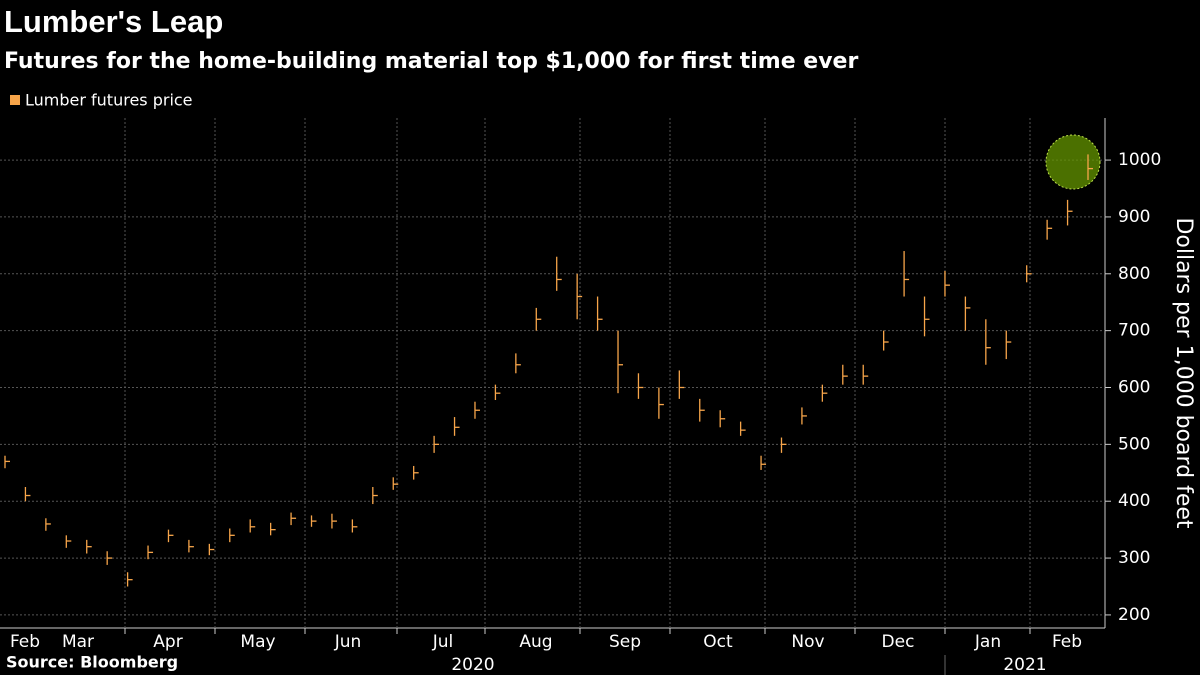 This screenshot has height=675, width=1200. I want to click on y-axis-label: Dollars per 1,000 board feet, so click(1183, 372).